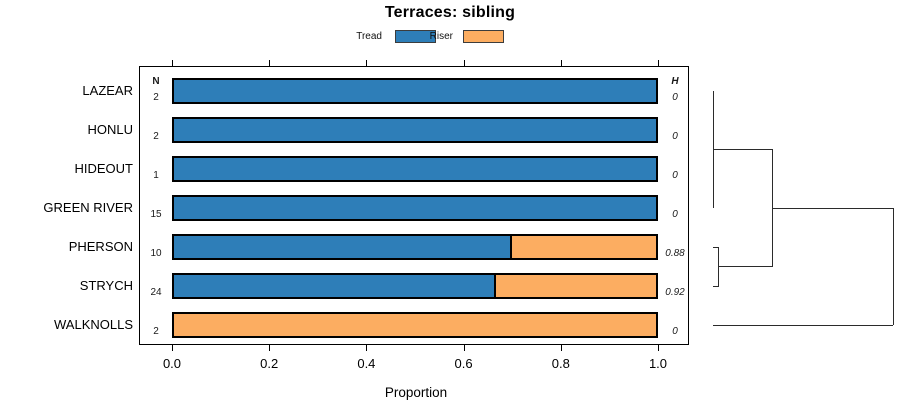 The width and height of the screenshot is (900, 420). I want to click on y-axis-category-label: GREEN RIVER, so click(88, 207).